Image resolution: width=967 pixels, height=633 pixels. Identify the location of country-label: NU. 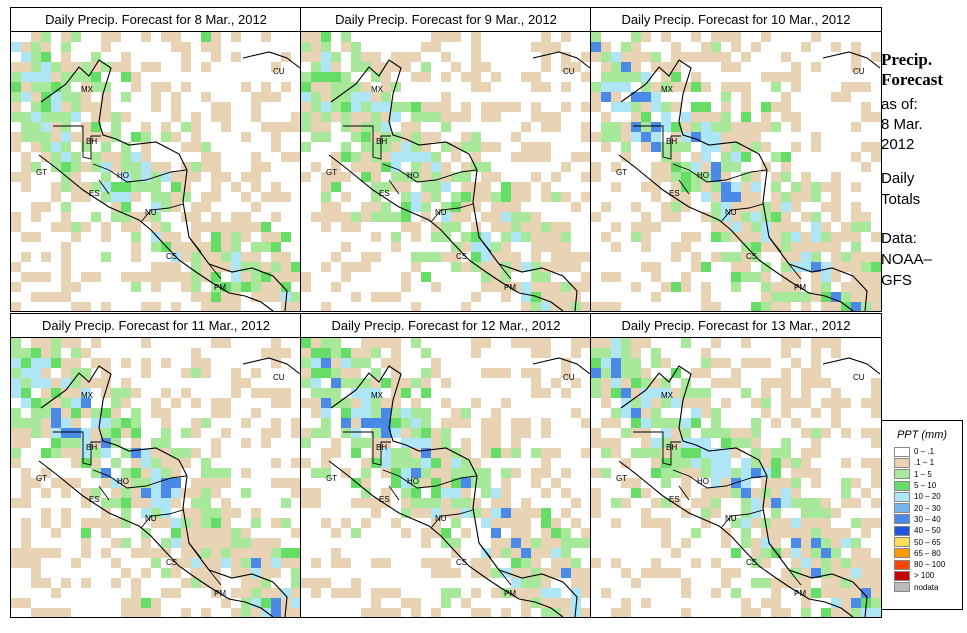
(731, 212).